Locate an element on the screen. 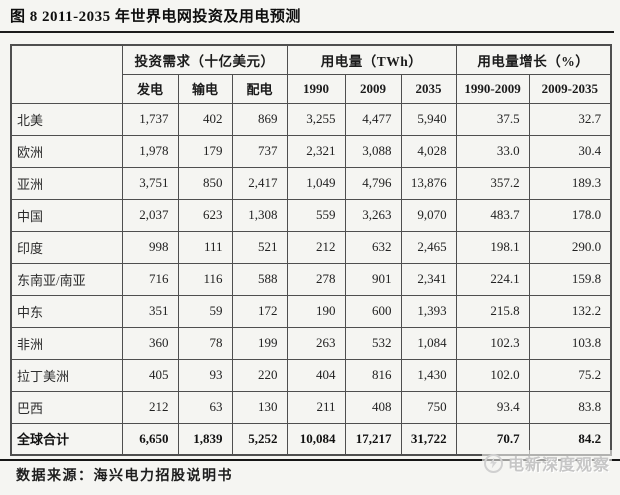 This screenshot has height=495, width=620. value-cell: 189.3 is located at coordinates (570, 183).